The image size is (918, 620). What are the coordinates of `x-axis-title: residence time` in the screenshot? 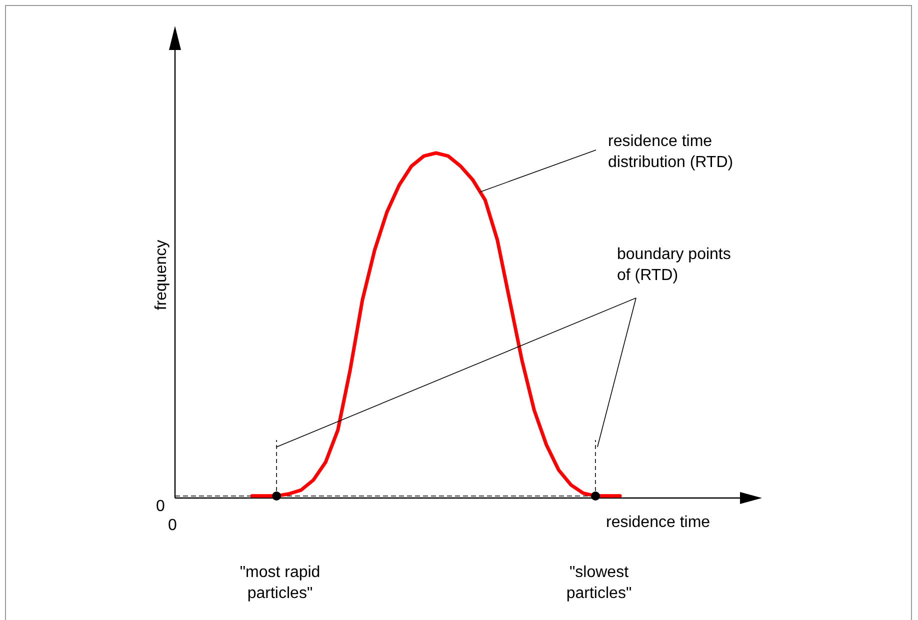 It's located at (658, 522).